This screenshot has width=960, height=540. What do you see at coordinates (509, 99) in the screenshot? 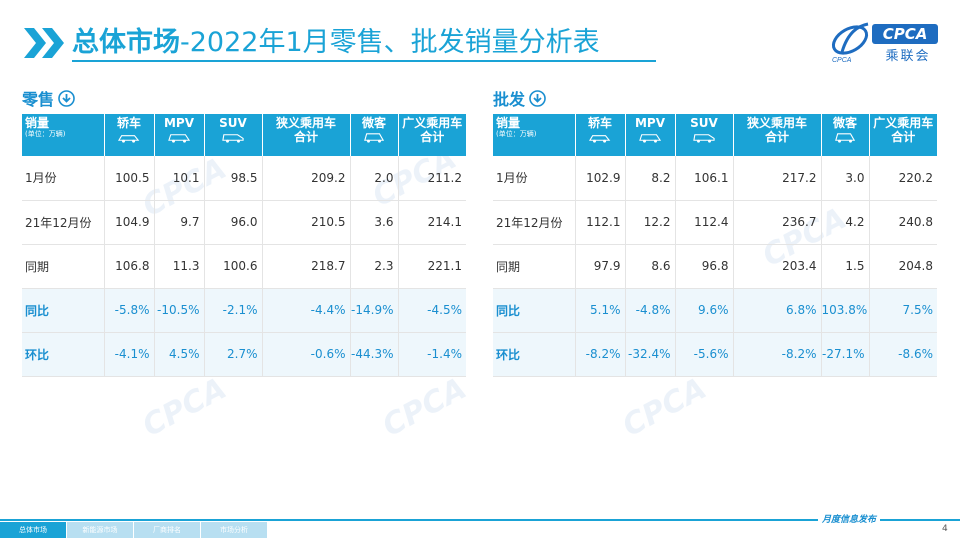
I see `section-title-text: 批发` at bounding box center [509, 99].